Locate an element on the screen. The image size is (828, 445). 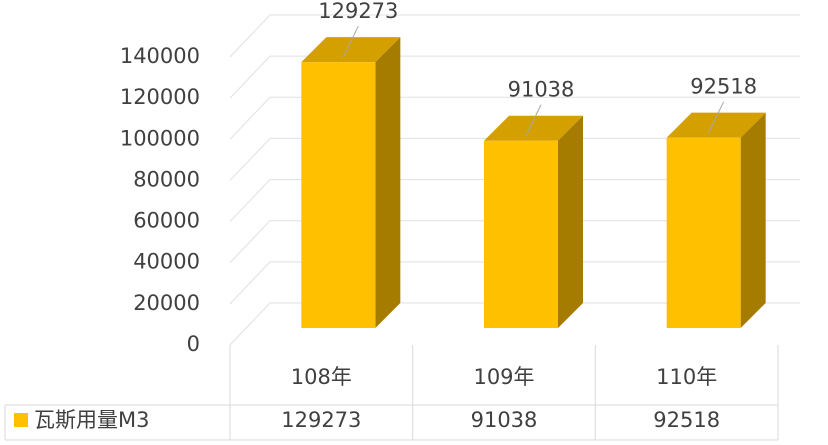
table-value: 92518 is located at coordinates (686, 420).